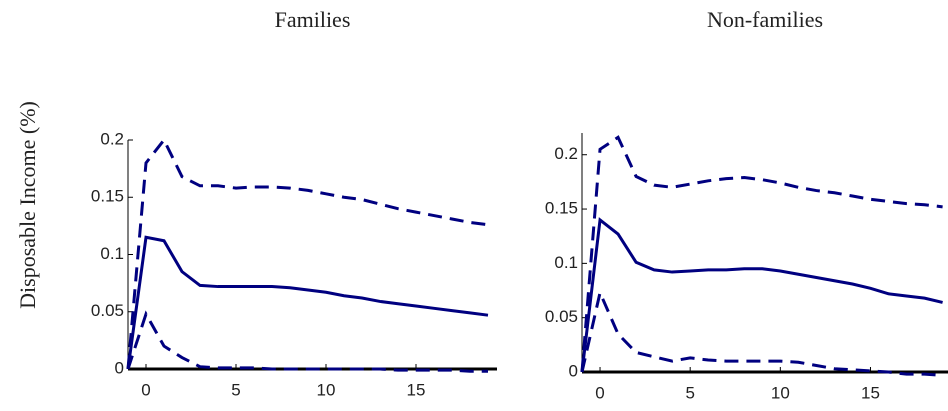 Image resolution: width=948 pixels, height=411 pixels. I want to click on chart-title: Families, so click(313, 19).